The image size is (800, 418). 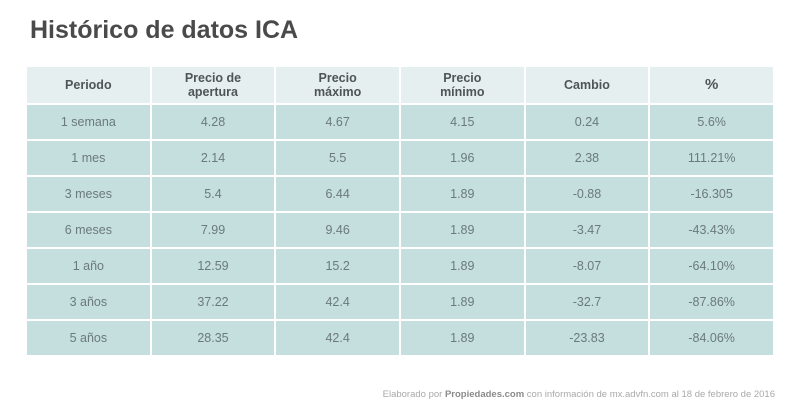 What do you see at coordinates (711, 230) in the screenshot?
I see `cell-percent: -43.43%` at bounding box center [711, 230].